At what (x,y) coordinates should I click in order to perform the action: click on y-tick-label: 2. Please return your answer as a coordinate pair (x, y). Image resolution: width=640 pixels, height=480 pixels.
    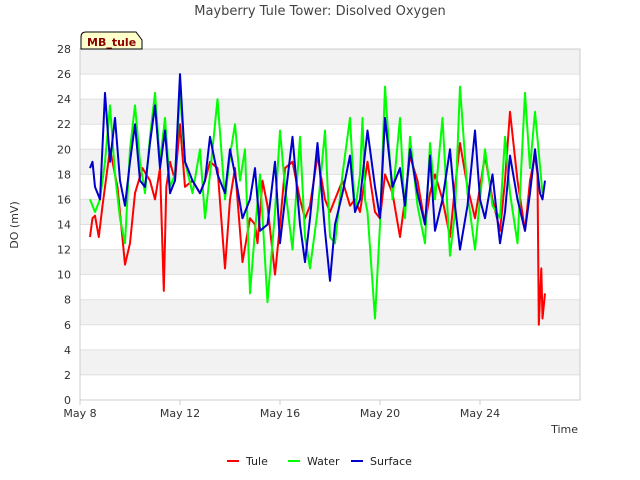
    Looking at the image, I should click on (67, 375).